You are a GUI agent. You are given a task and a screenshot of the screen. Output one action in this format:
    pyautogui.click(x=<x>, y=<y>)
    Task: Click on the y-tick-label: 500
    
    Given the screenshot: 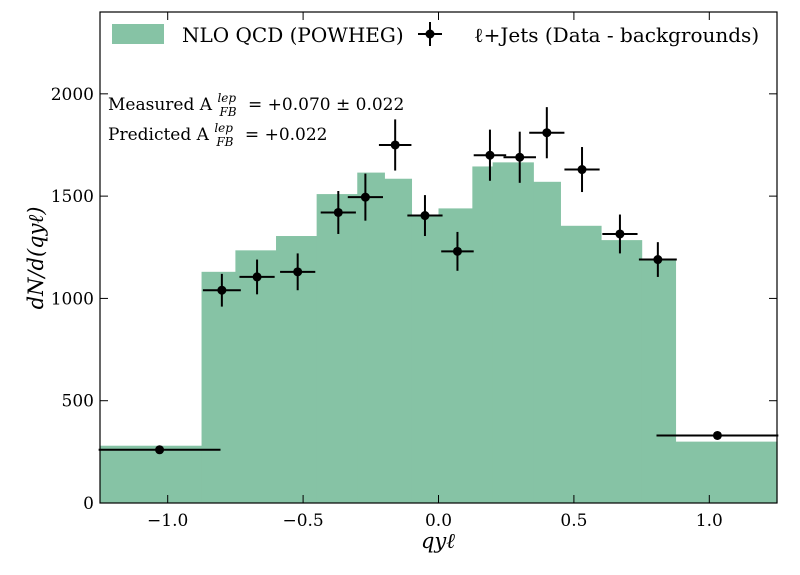 What is the action you would take?
    pyautogui.click(x=78, y=402)
    